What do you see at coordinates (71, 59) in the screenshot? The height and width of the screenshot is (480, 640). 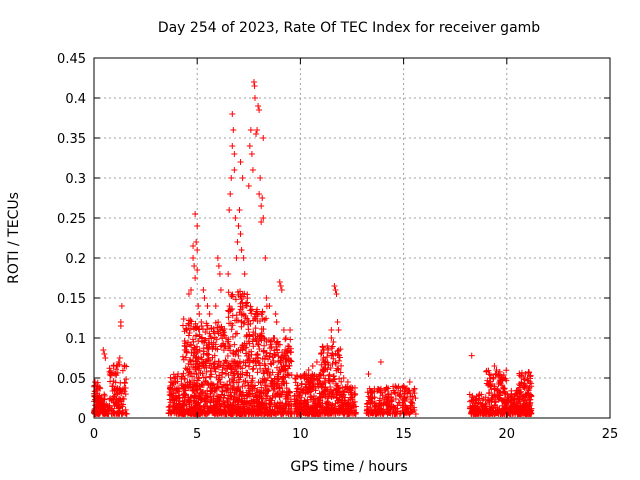 I see `y-tick-label: 0.45` at bounding box center [71, 59].